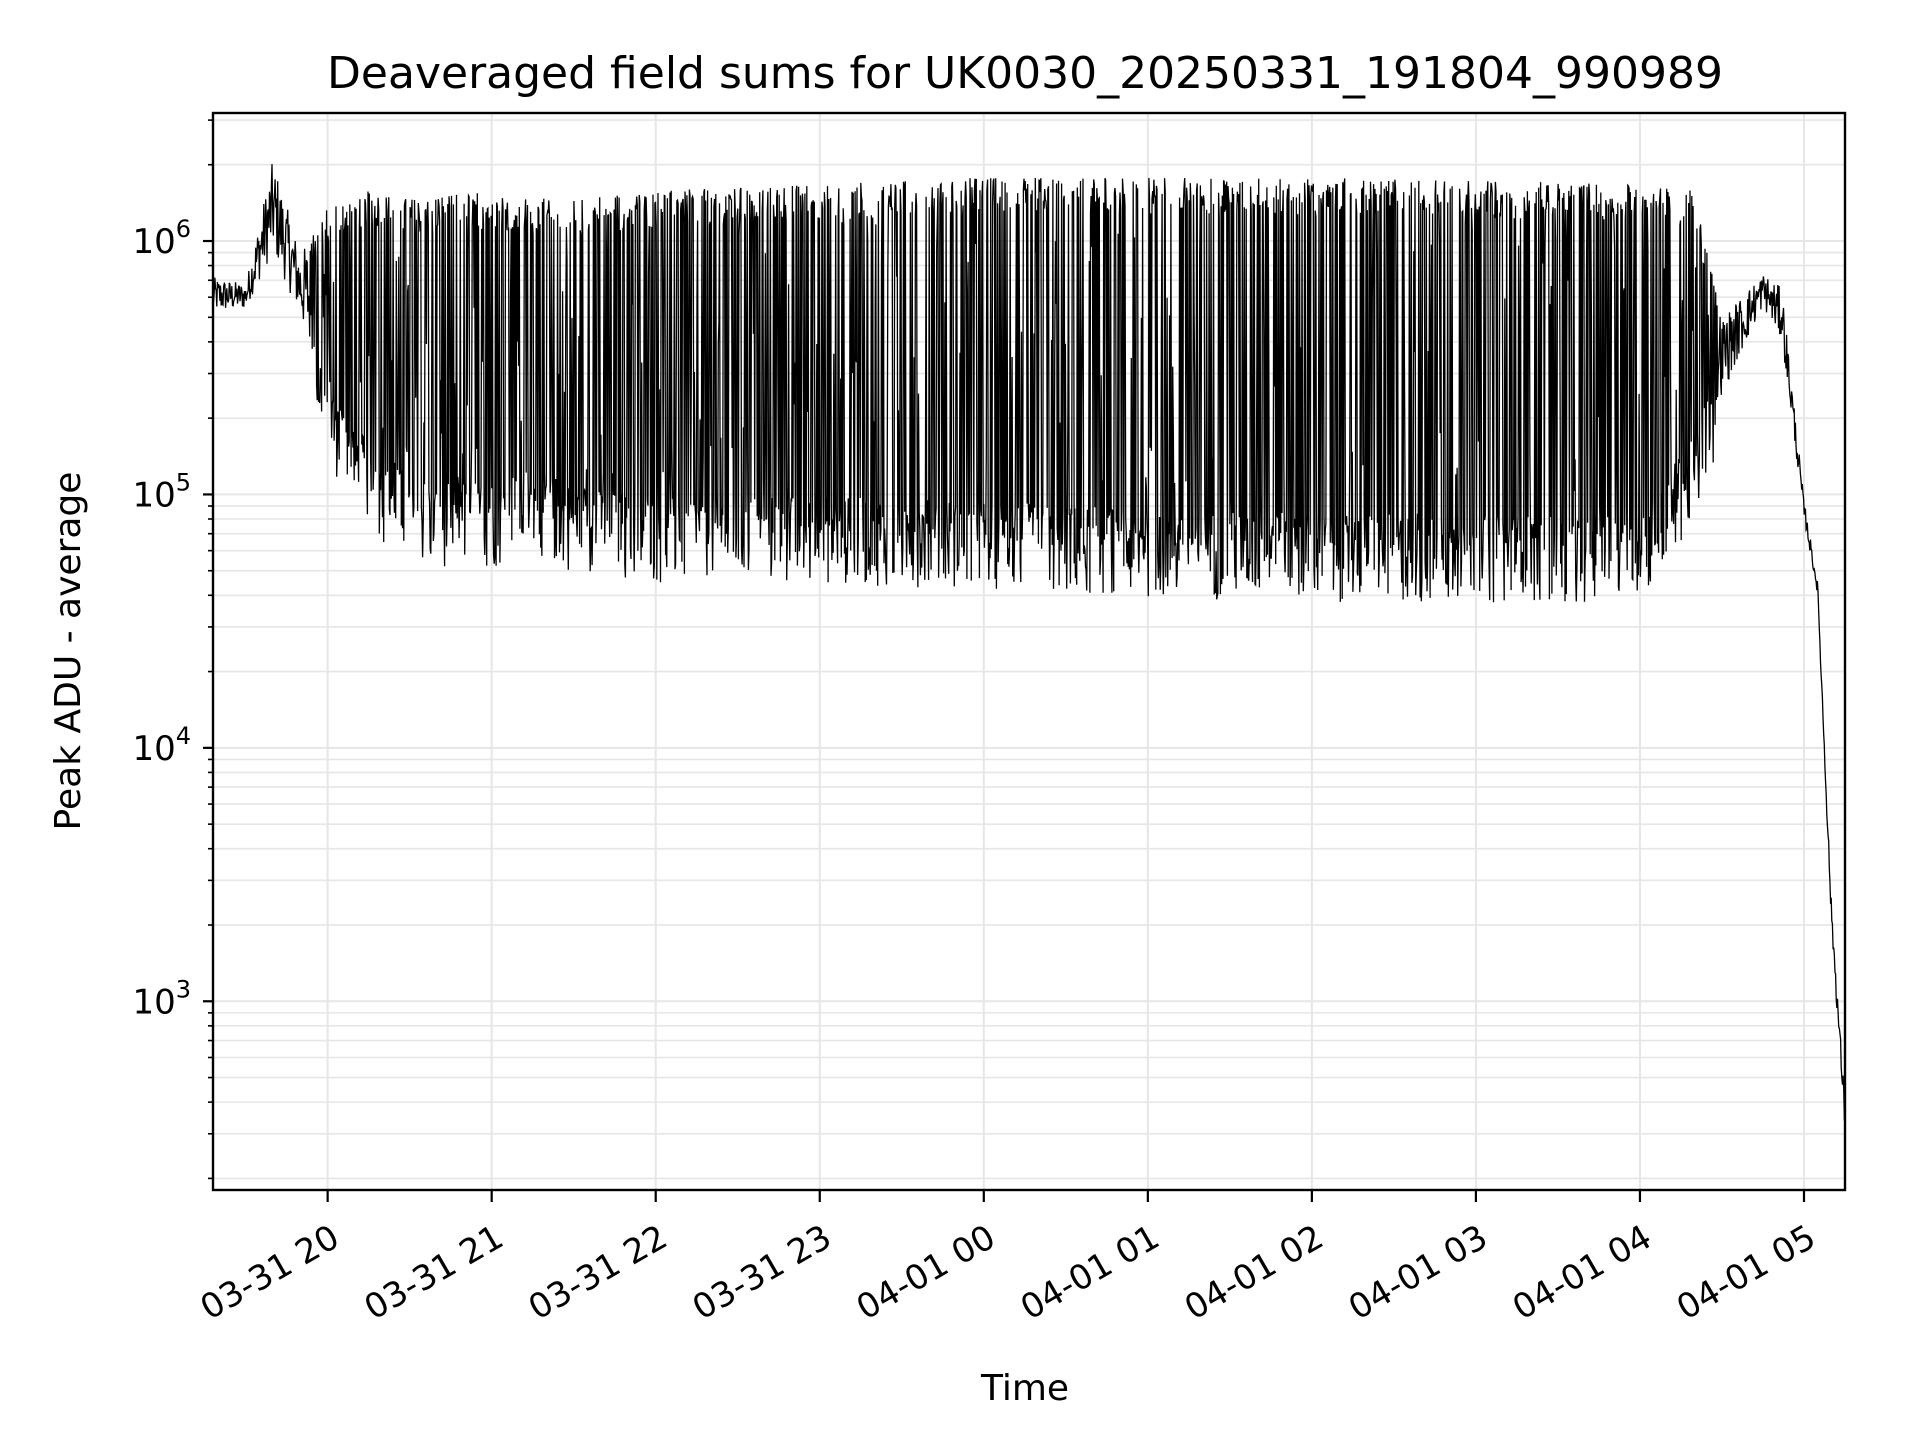  Describe the element at coordinates (68, 651) in the screenshot. I see `y-axis-label: Peak ADU - average` at that location.